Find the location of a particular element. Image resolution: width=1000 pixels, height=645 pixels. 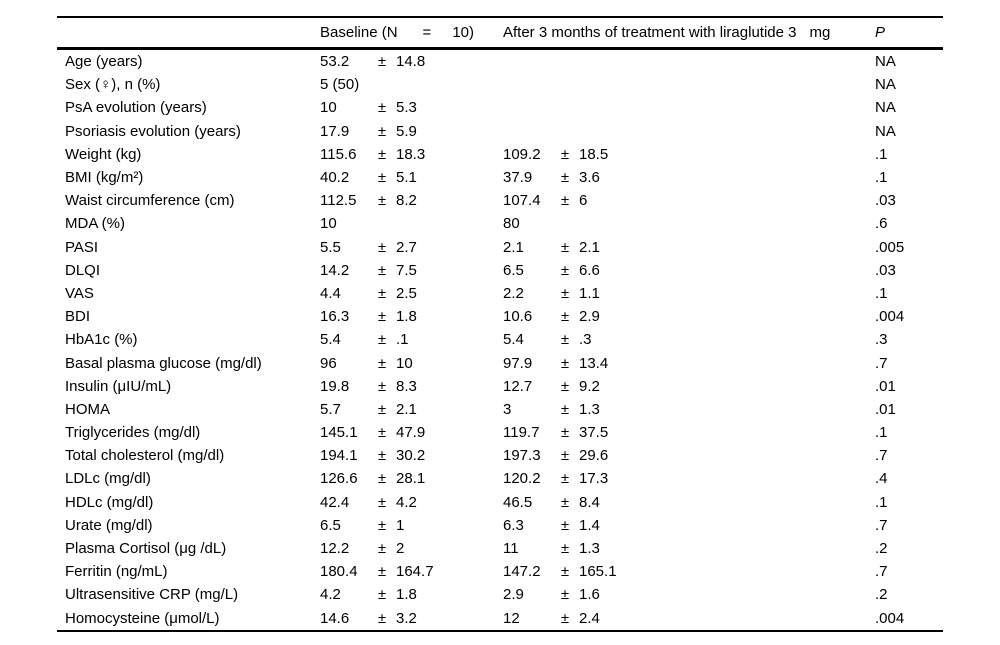

row-label: Sex (♀), n (%) is located at coordinates (113, 85).